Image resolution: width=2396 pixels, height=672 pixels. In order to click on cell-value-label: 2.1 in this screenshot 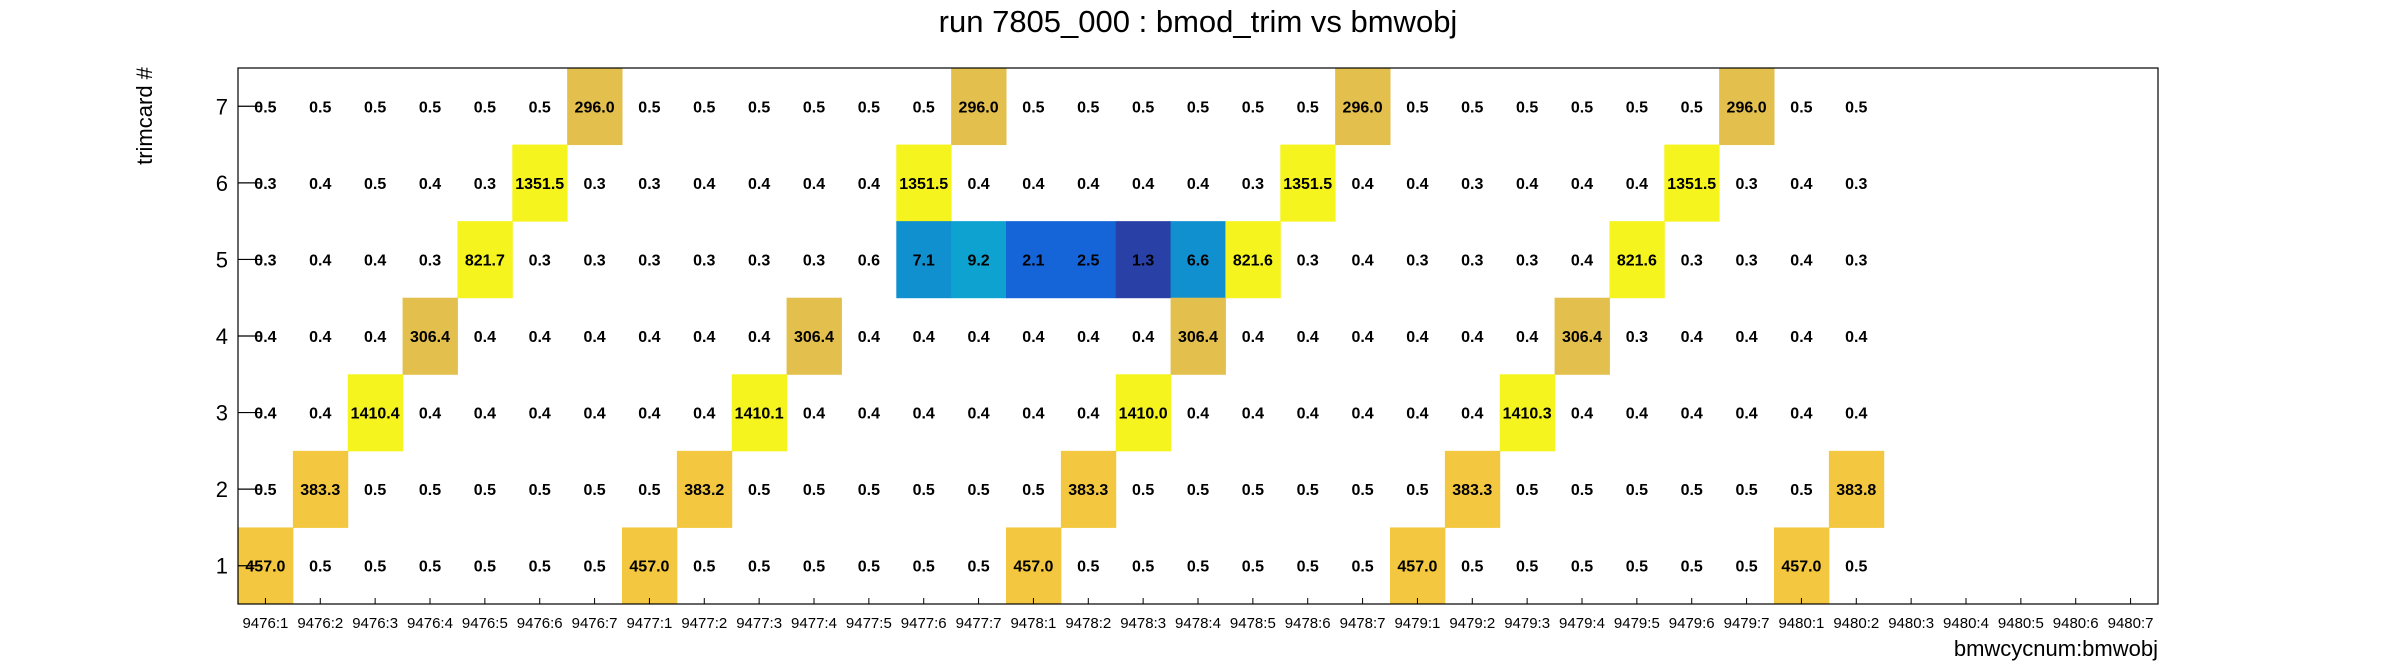, I will do `click(1033, 260)`.